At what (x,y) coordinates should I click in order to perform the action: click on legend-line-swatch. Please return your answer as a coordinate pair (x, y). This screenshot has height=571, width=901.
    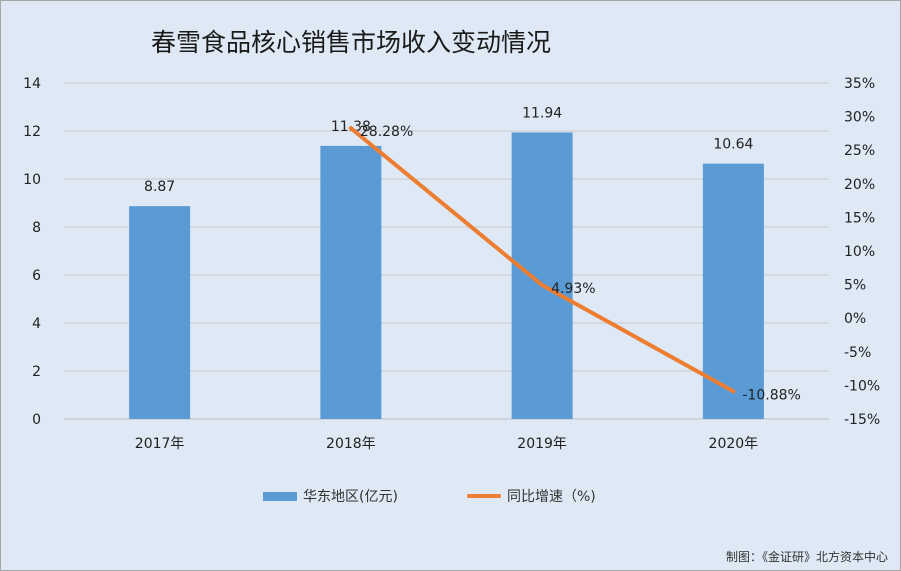
    Looking at the image, I should click on (484, 496).